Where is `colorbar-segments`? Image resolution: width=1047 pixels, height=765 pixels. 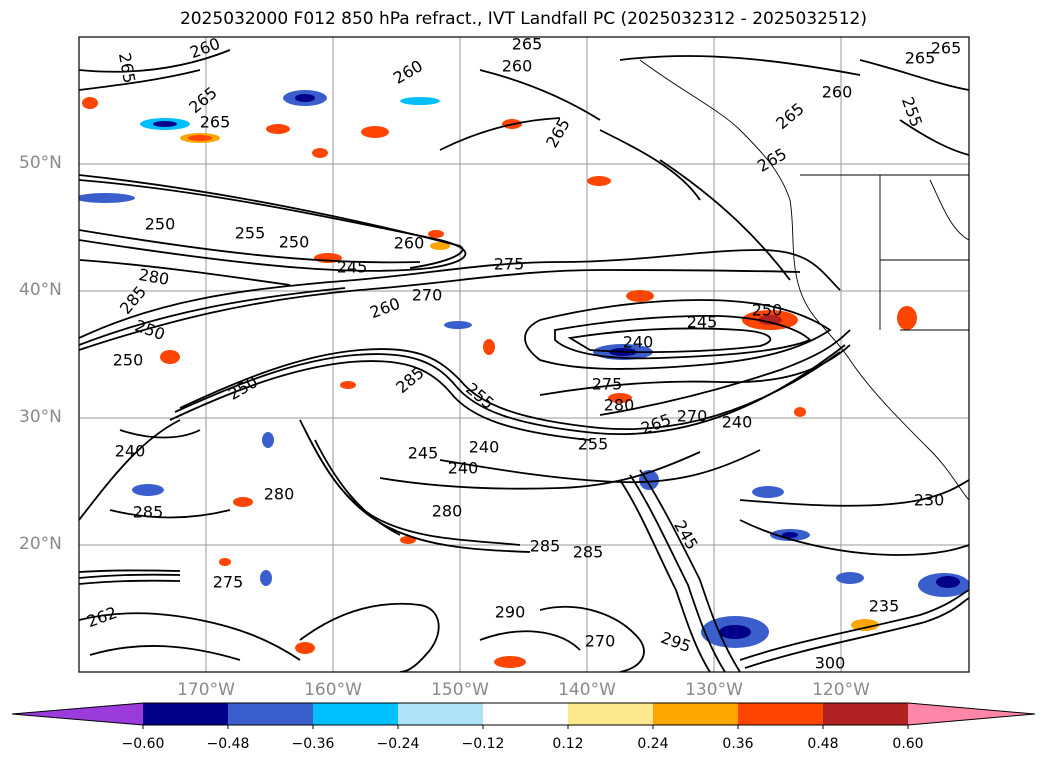 colorbar-segments is located at coordinates (523, 715).